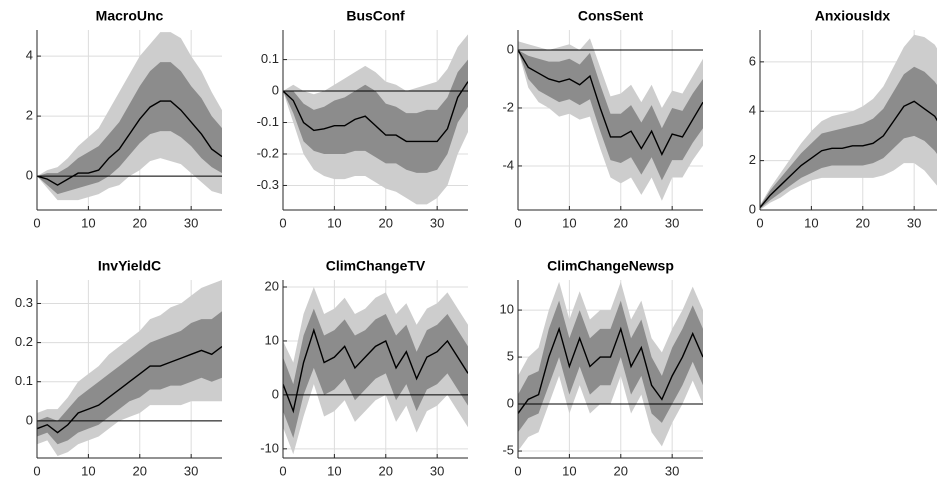 The width and height of the screenshot is (937, 487). What do you see at coordinates (853, 16) in the screenshot?
I see `panel-title: AnxiousIdx` at bounding box center [853, 16].